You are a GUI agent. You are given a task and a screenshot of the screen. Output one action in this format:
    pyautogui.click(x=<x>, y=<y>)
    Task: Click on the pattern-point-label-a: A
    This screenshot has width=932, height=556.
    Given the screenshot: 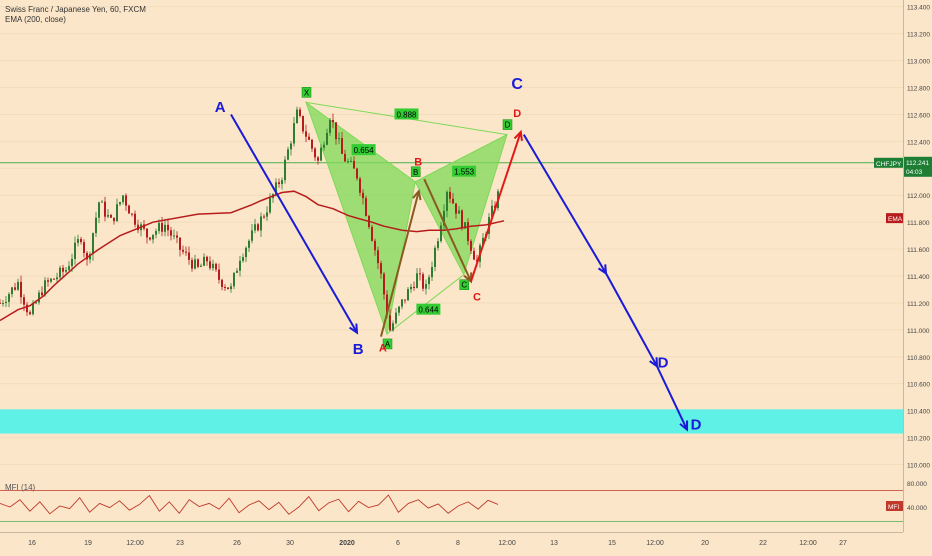 What is the action you would take?
    pyautogui.click(x=388, y=344)
    